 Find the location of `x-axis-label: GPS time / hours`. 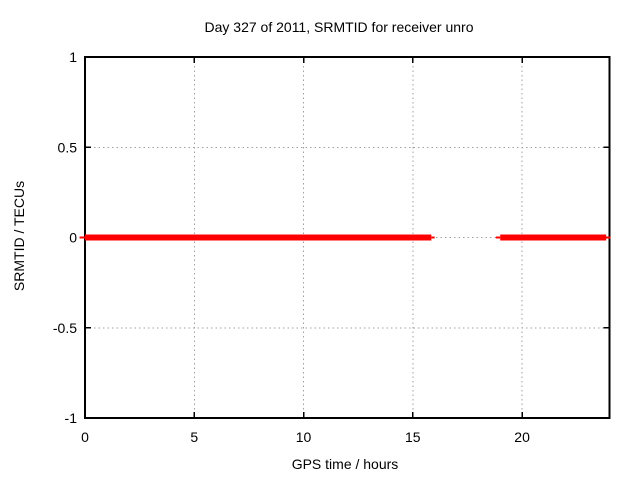

x-axis-label: GPS time / hours is located at coordinates (345, 464).